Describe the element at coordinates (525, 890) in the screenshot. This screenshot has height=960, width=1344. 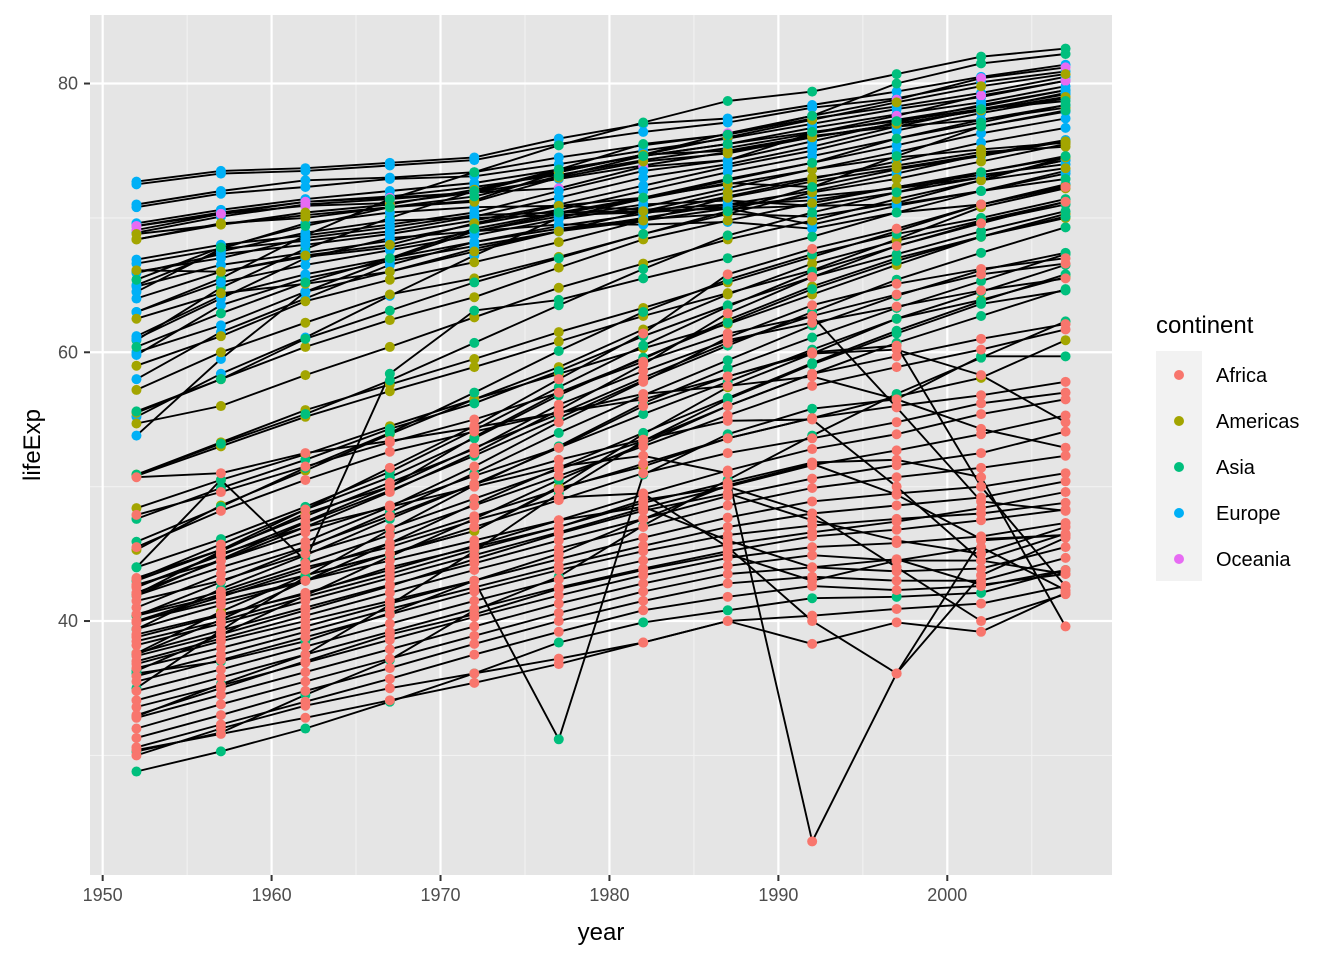
I see `x-axis-ticks: 1950 1960 1970 1980 1990 2000` at that location.